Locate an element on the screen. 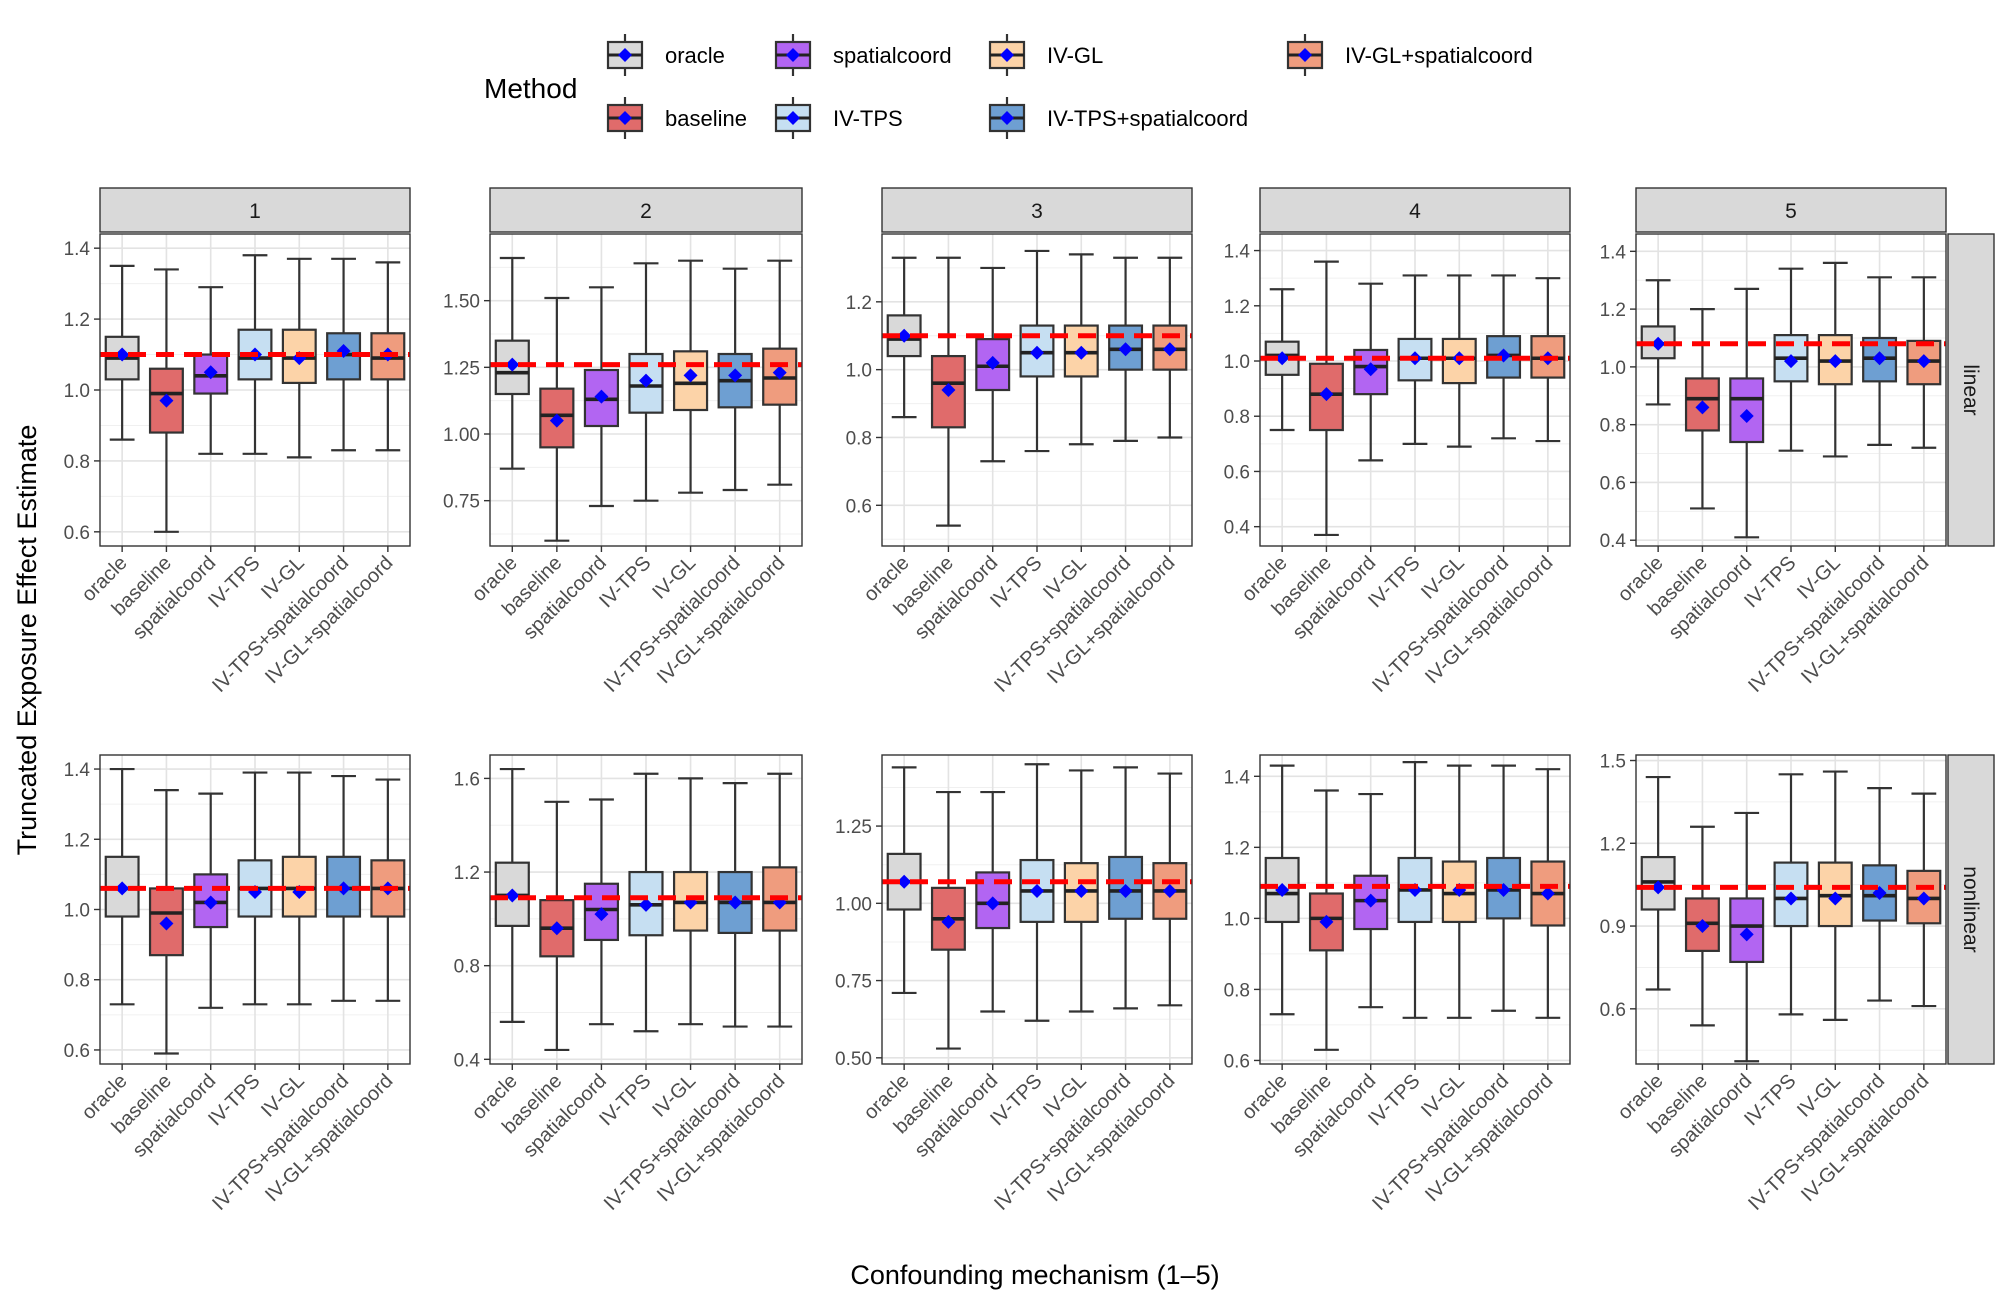  strip-label: 4 is located at coordinates (1415, 211).